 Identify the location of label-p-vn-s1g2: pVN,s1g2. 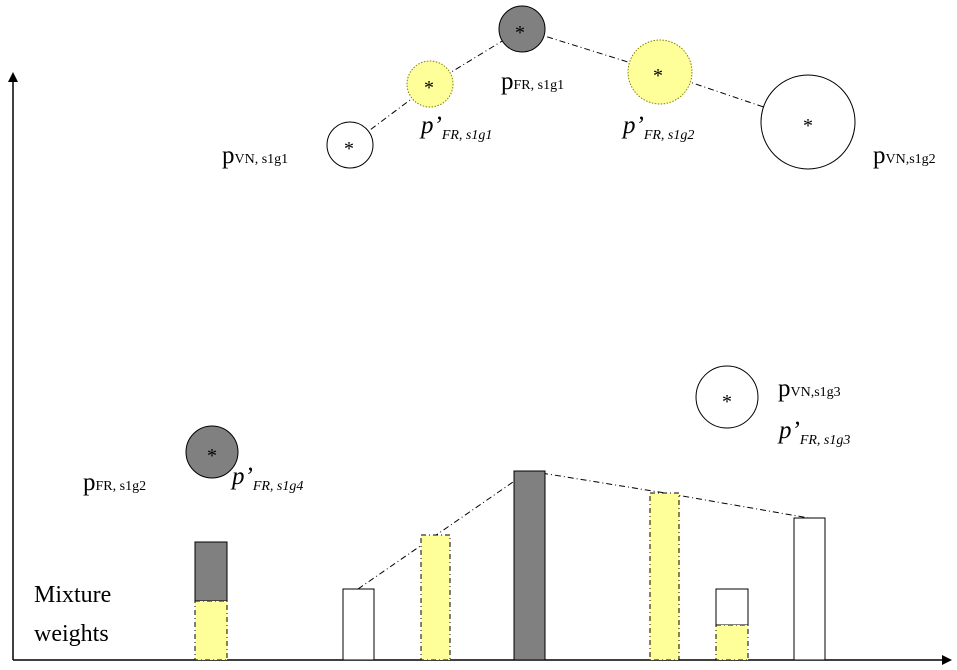
(904, 155).